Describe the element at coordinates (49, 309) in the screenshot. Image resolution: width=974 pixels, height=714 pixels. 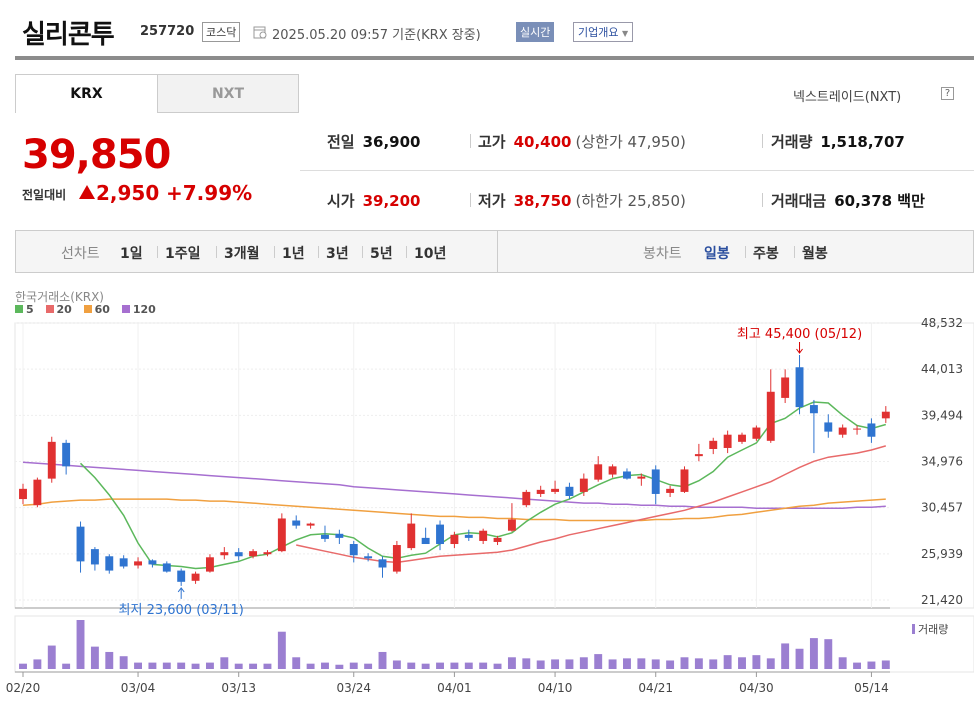
I see `legend-swatch` at that location.